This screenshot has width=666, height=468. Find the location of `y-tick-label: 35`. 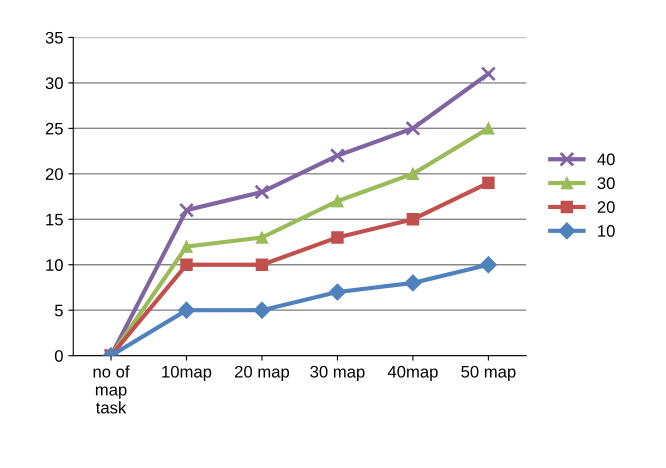

y-tick-label: 35 is located at coordinates (54, 38).